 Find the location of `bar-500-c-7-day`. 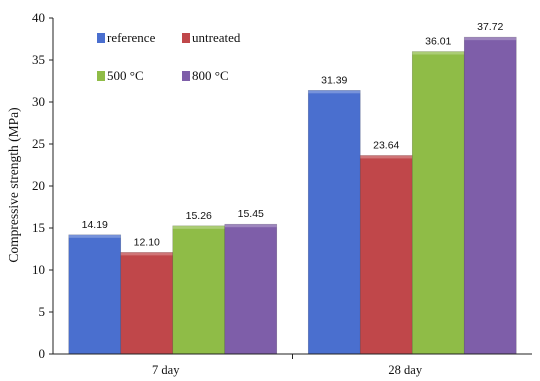

bar-500-c-7-day is located at coordinates (199, 290).